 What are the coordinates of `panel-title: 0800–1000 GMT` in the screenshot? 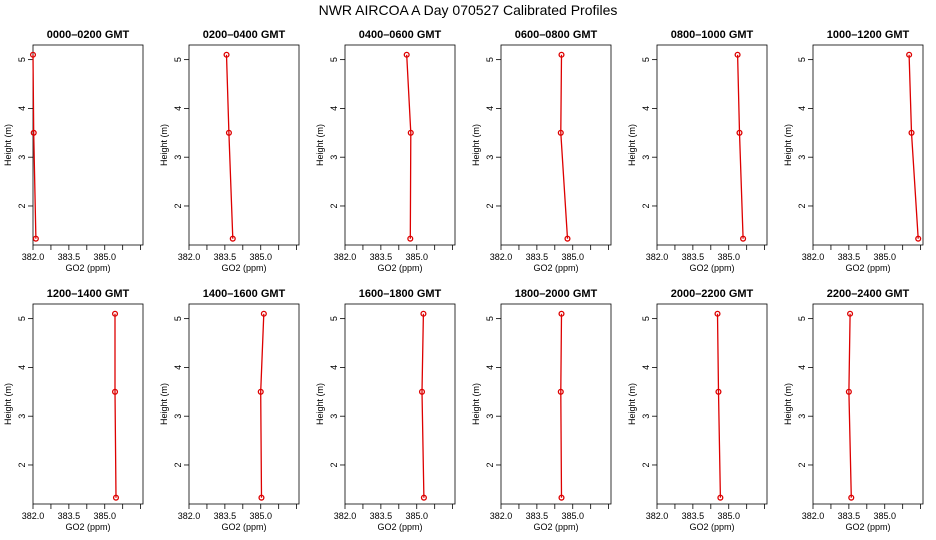 It's located at (712, 35).